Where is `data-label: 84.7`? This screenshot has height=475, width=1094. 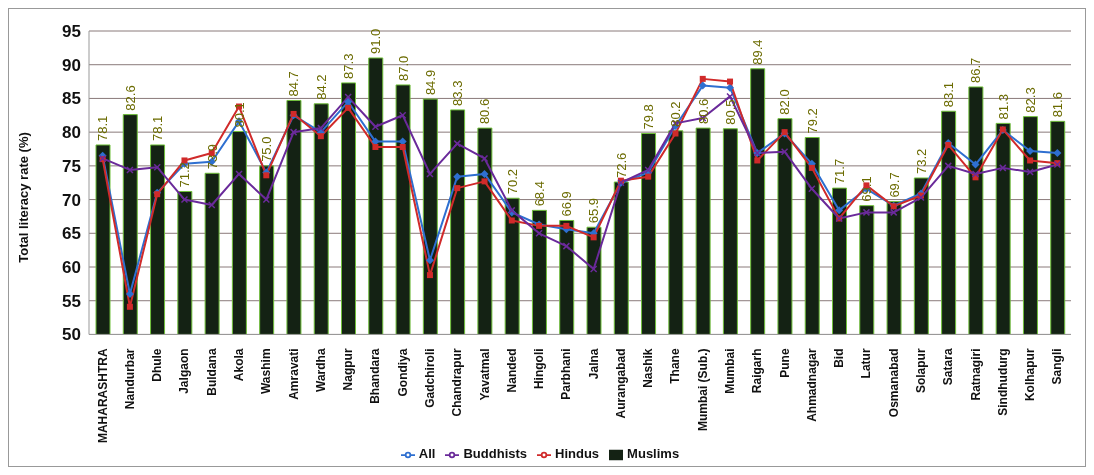
data-label: 84.7 is located at coordinates (294, 84).